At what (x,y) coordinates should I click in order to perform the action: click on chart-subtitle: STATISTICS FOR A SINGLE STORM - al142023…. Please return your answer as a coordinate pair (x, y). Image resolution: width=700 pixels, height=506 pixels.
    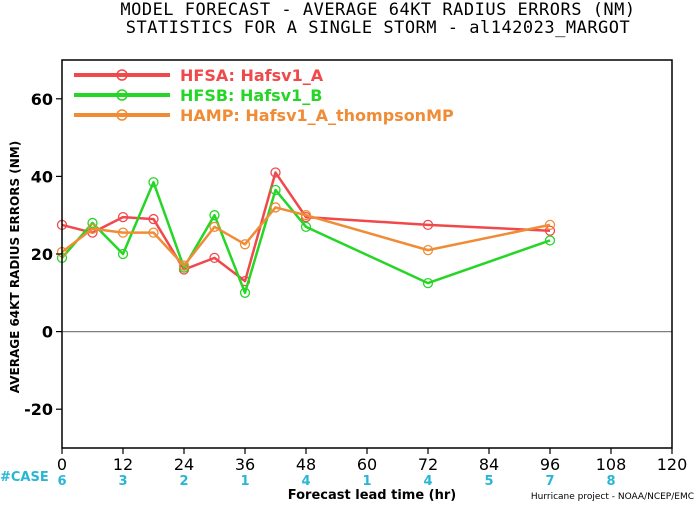
    Looking at the image, I should click on (378, 28).